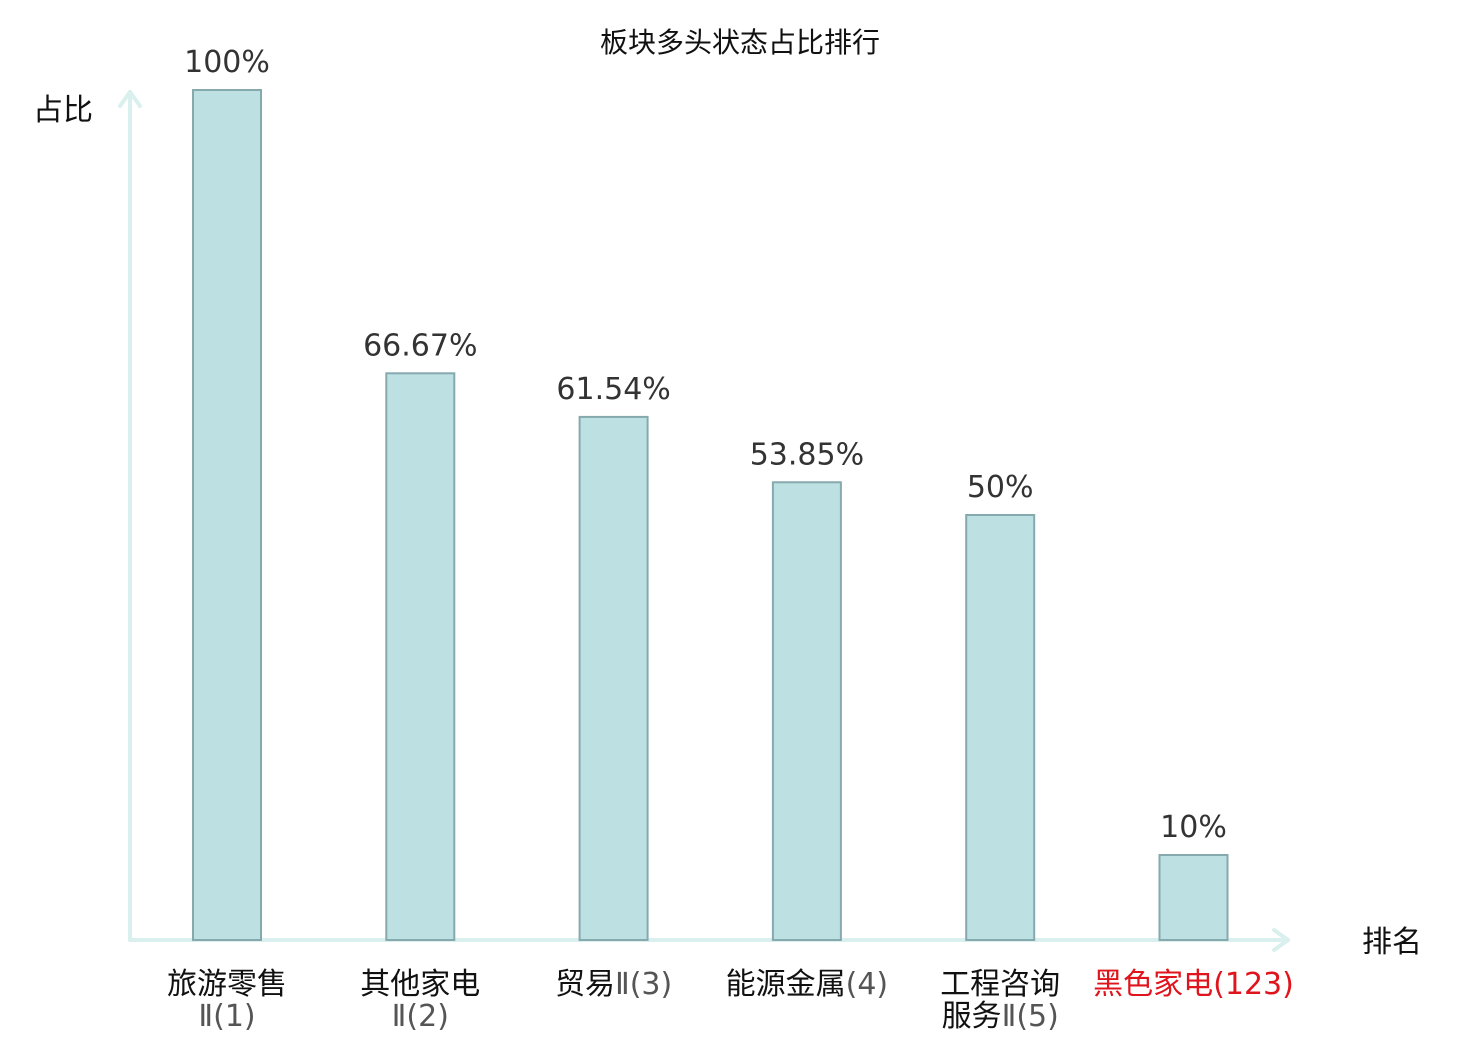  I want to click on x-tick-label: 服务Ⅱ(5), so click(1000, 1016).